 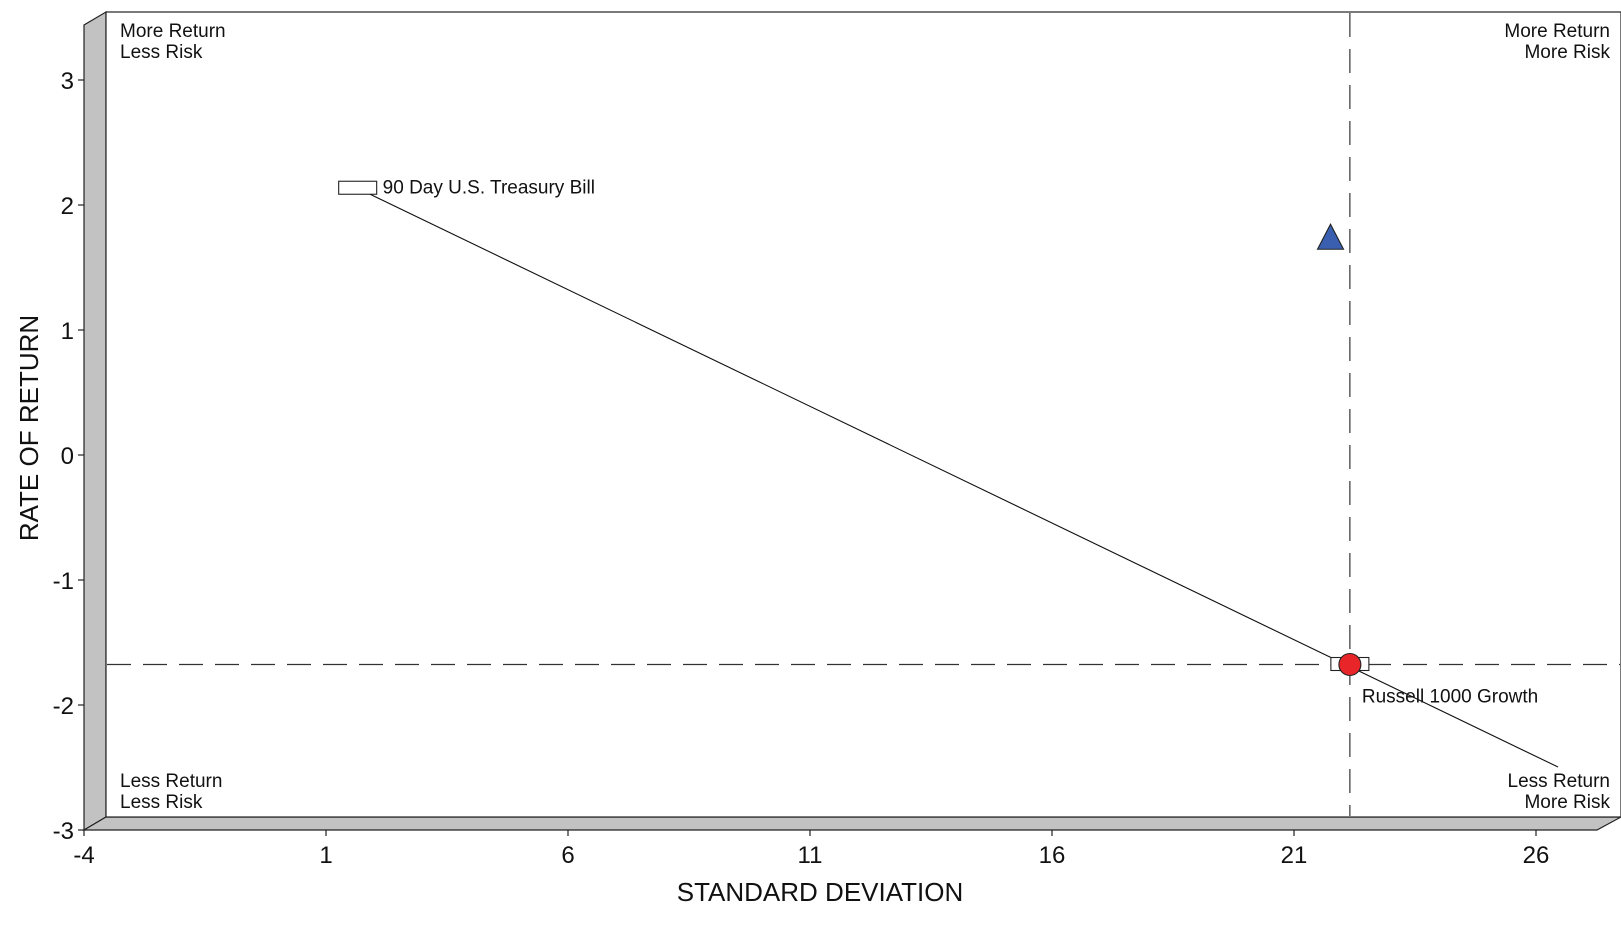 What do you see at coordinates (1294, 855) in the screenshot?
I see `x-tick-label: 21` at bounding box center [1294, 855].